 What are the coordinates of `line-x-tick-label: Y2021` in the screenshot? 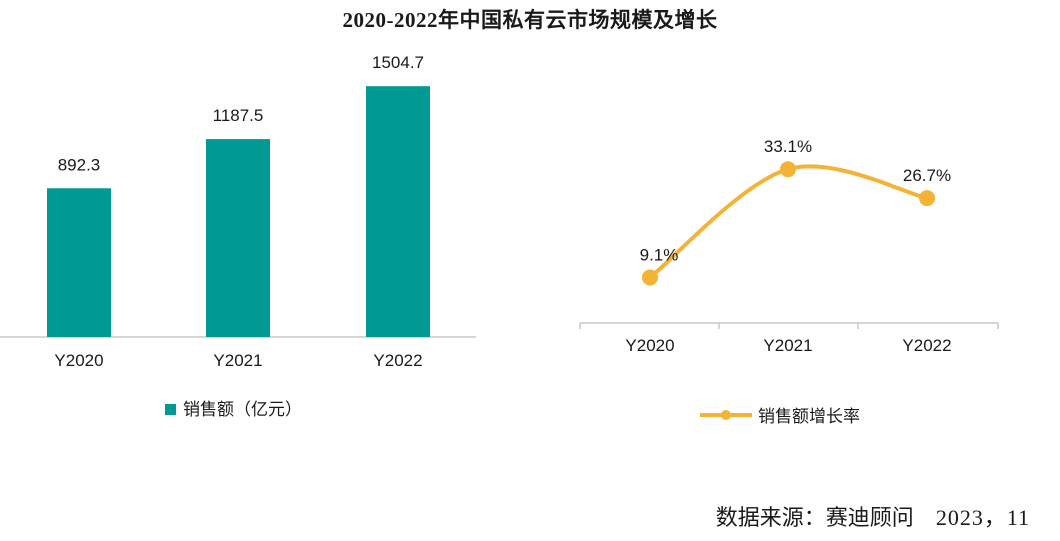 It's located at (787, 345).